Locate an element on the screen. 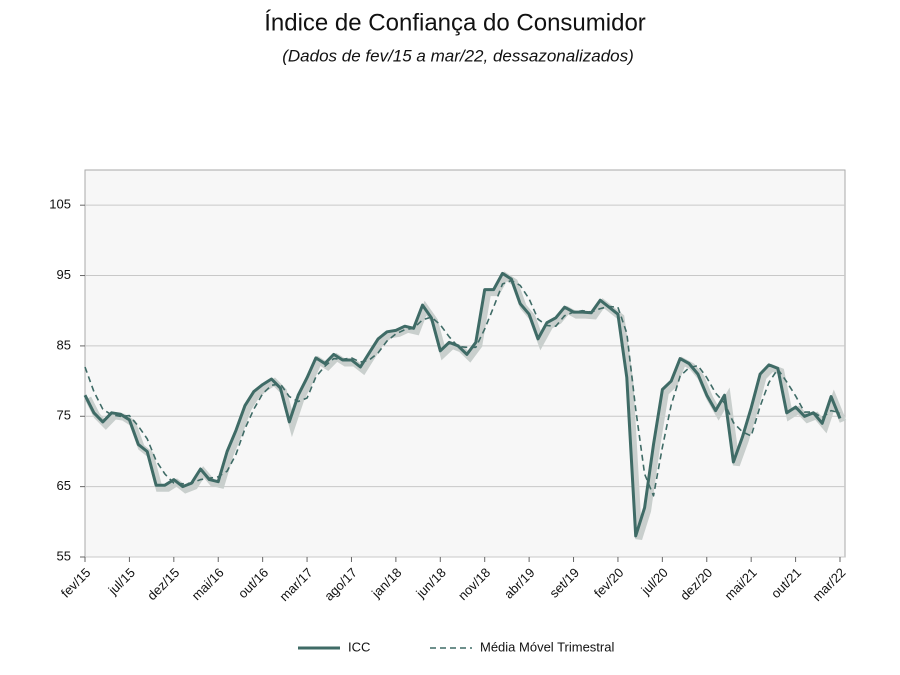 Image resolution: width=900 pixels, height=675 pixels. chart-title: Índice de Confiança do Consumidor is located at coordinates (455, 22).